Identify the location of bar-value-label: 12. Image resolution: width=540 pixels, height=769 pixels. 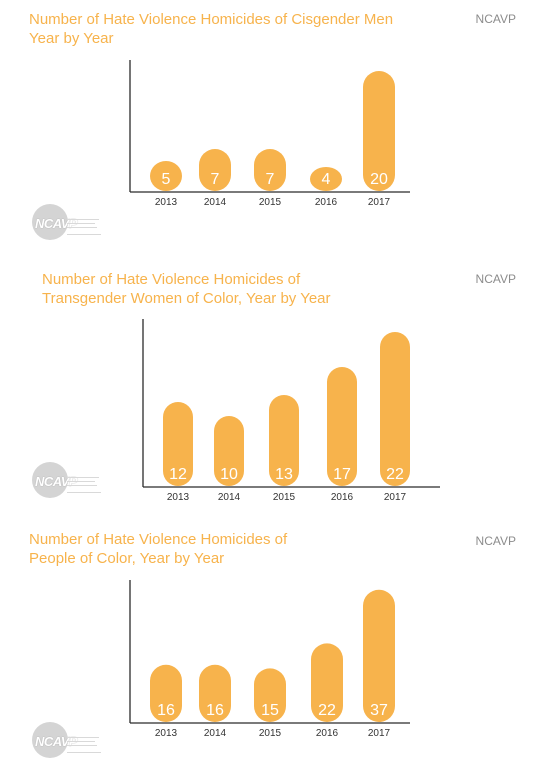
(178, 474).